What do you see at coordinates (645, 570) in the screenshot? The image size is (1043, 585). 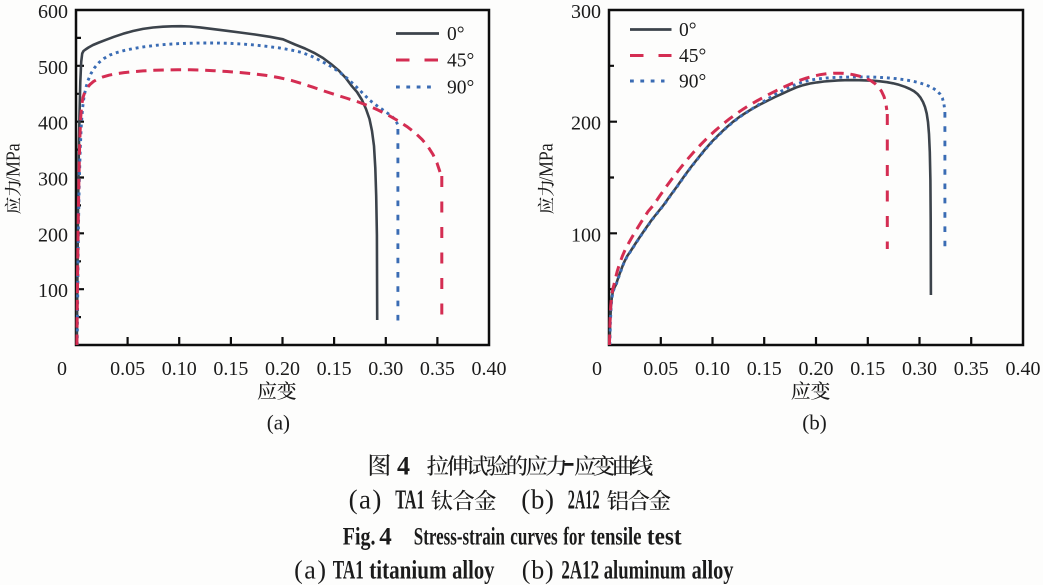 I see `svg-text: aluminum` at bounding box center [645, 570].